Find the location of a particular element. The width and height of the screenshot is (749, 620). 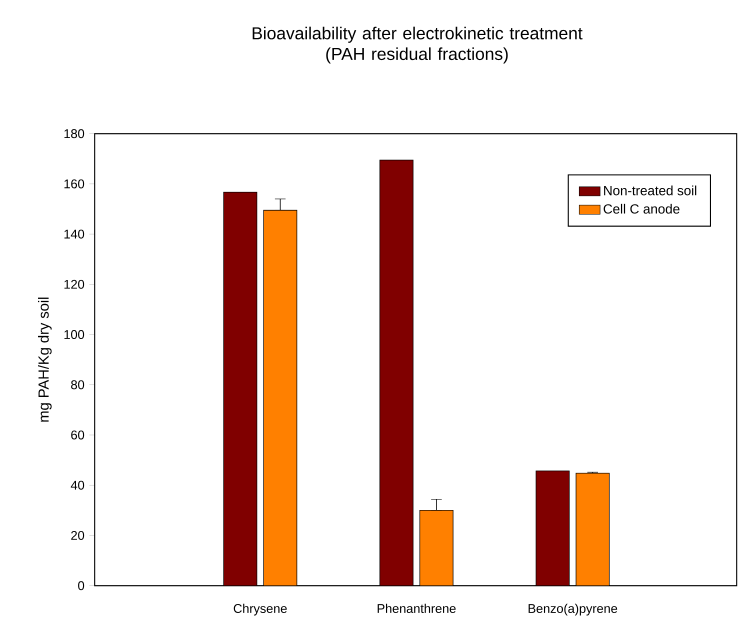

y-tick-label: 20 is located at coordinates (77, 535).